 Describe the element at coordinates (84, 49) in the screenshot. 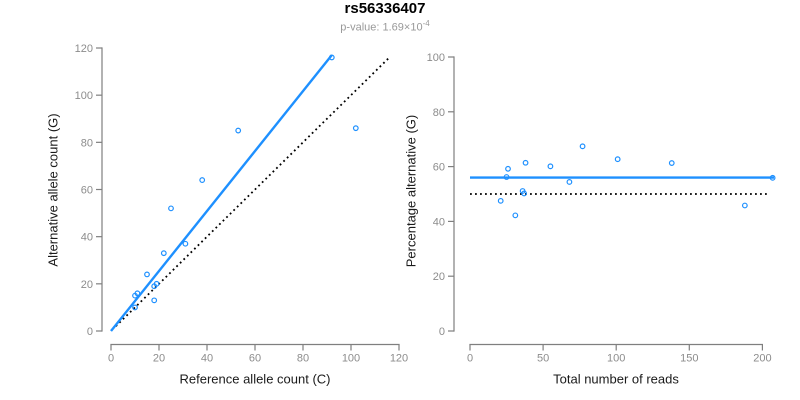

I see `y-tick-label: 120` at that location.